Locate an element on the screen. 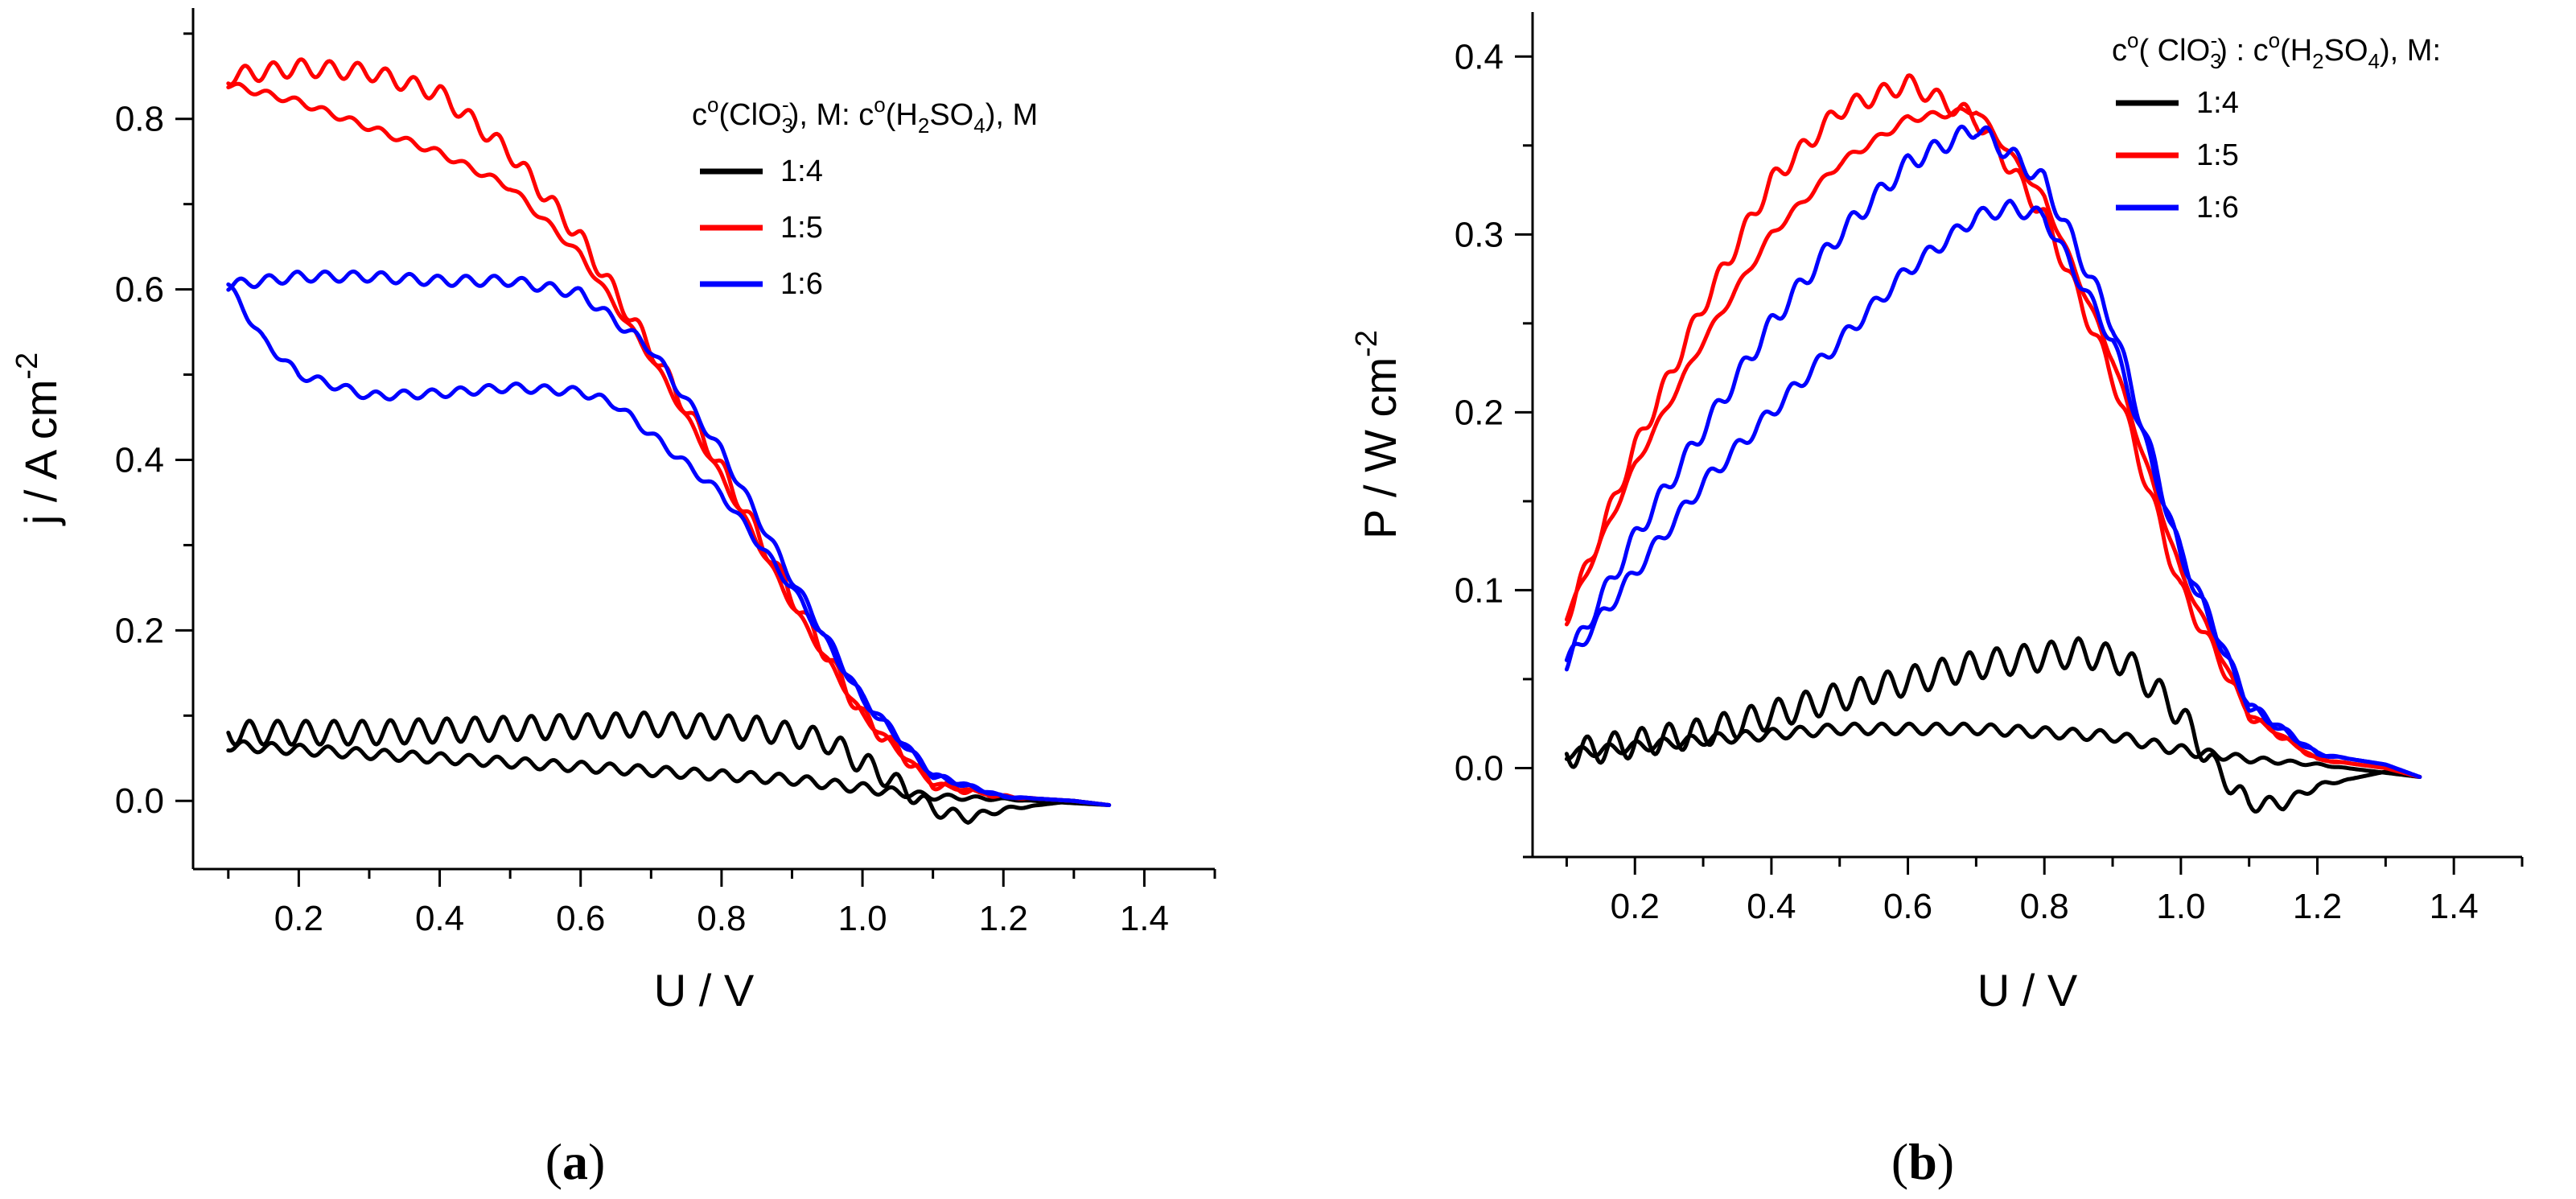 This screenshot has height=1199, width=2576. legend-title: co( ClO3-) : co(H2SO4), M: is located at coordinates (2276, 50).